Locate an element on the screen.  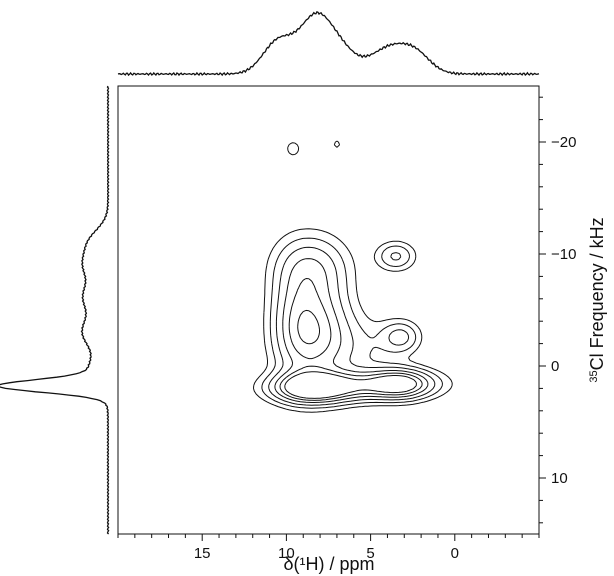
y-axis: −20 −10 0 10 is located at coordinates (557, 310).